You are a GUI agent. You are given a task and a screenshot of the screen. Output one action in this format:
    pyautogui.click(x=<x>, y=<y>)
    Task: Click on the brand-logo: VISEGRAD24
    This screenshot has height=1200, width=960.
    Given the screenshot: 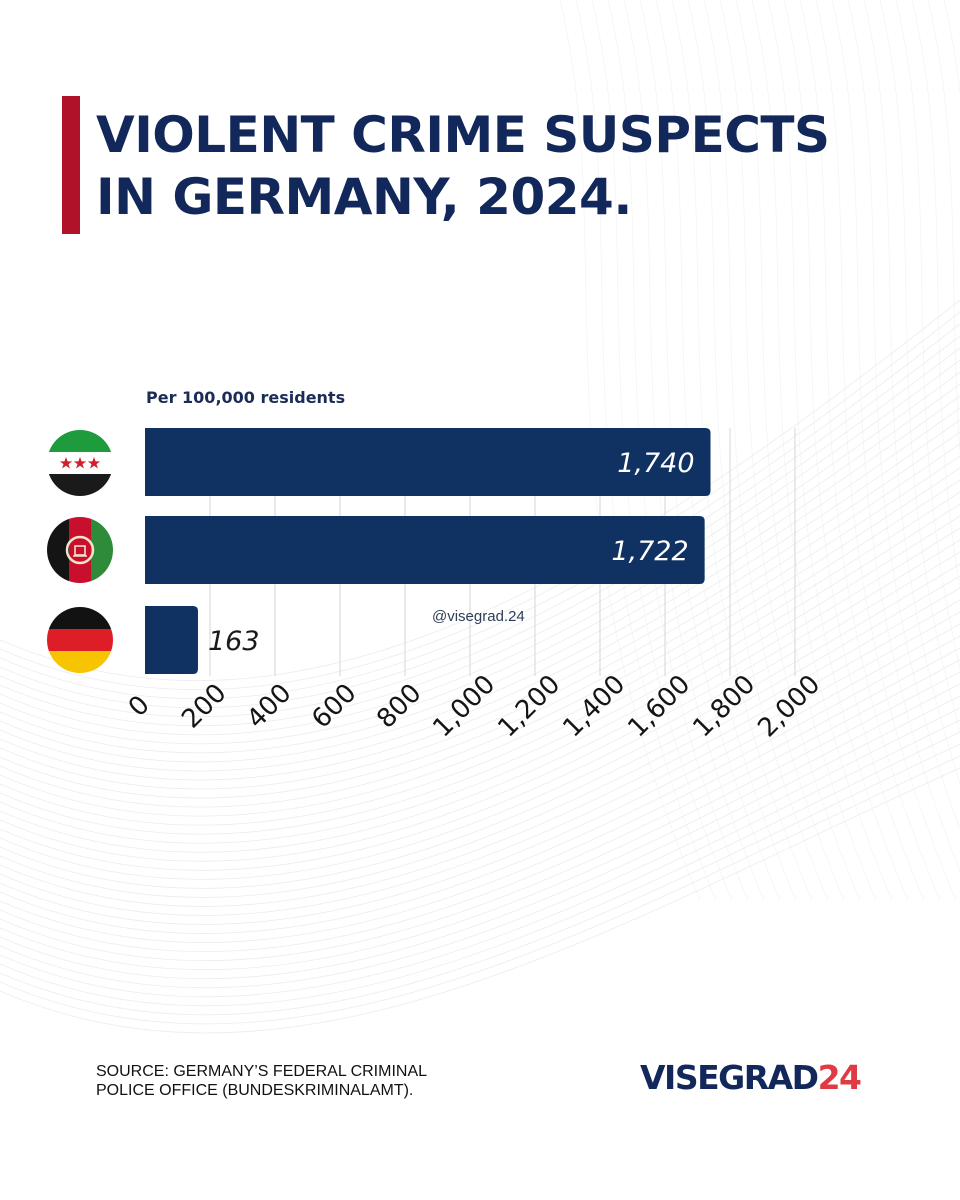 What is the action you would take?
    pyautogui.click(x=751, y=1077)
    